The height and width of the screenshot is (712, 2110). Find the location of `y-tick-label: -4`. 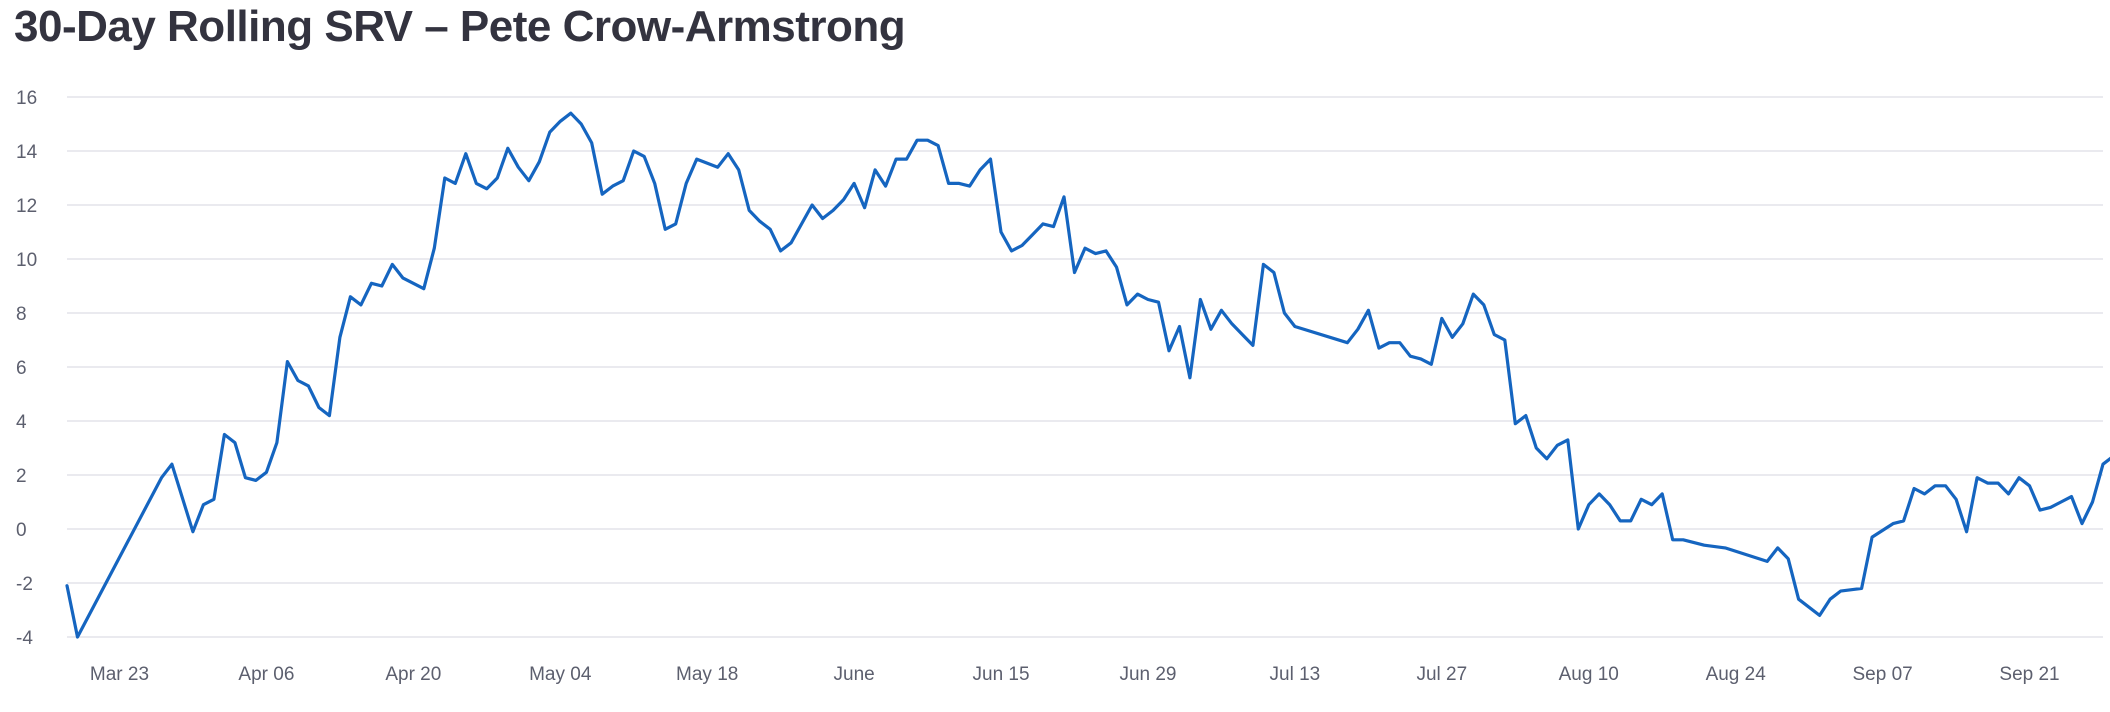

y-tick-label: -4 is located at coordinates (24, 638).